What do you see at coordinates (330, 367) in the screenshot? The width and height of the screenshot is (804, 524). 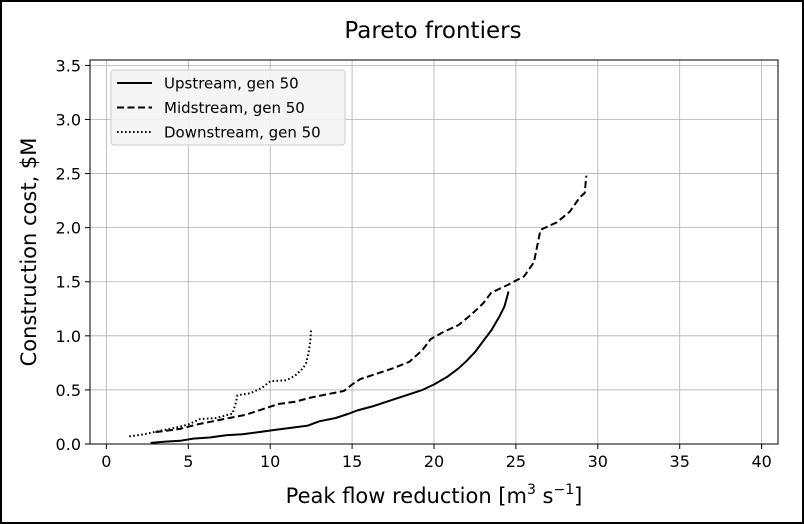 I see `series-line-solid` at bounding box center [330, 367].